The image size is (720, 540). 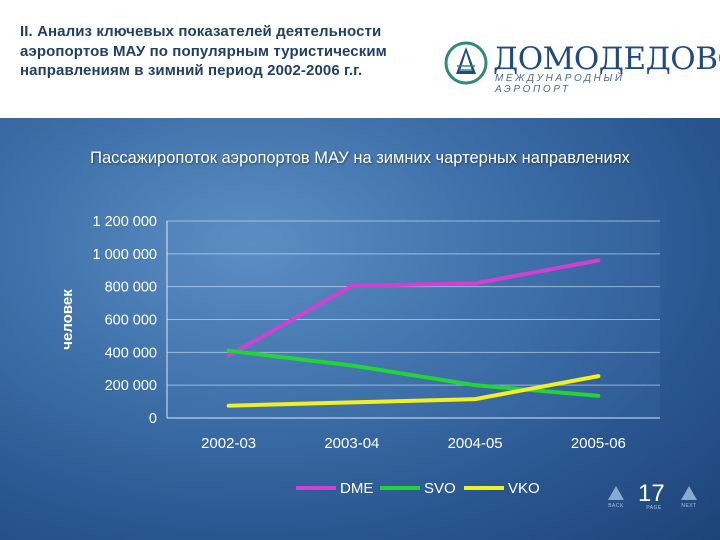 I want to click on page-indicator: PAGE, so click(x=654, y=511).